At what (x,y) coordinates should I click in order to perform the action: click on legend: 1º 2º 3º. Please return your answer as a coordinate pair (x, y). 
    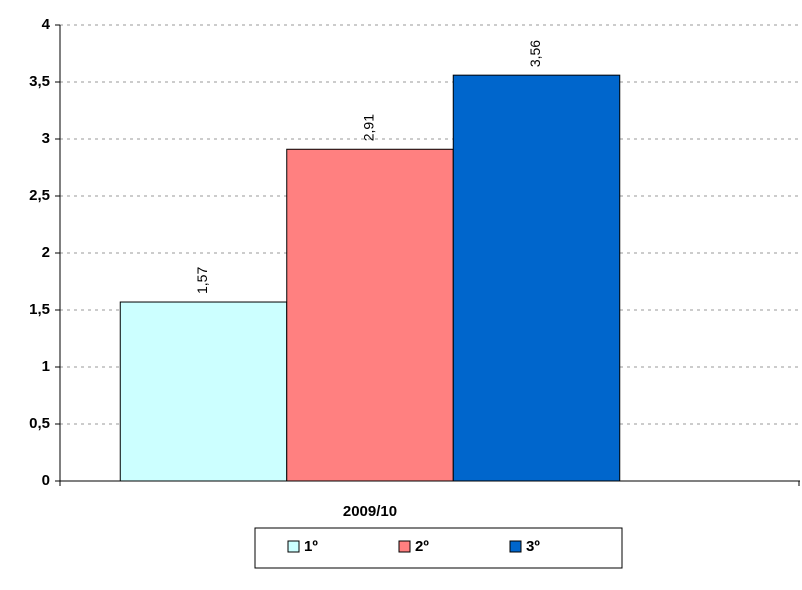
    Looking at the image, I should click on (438, 548).